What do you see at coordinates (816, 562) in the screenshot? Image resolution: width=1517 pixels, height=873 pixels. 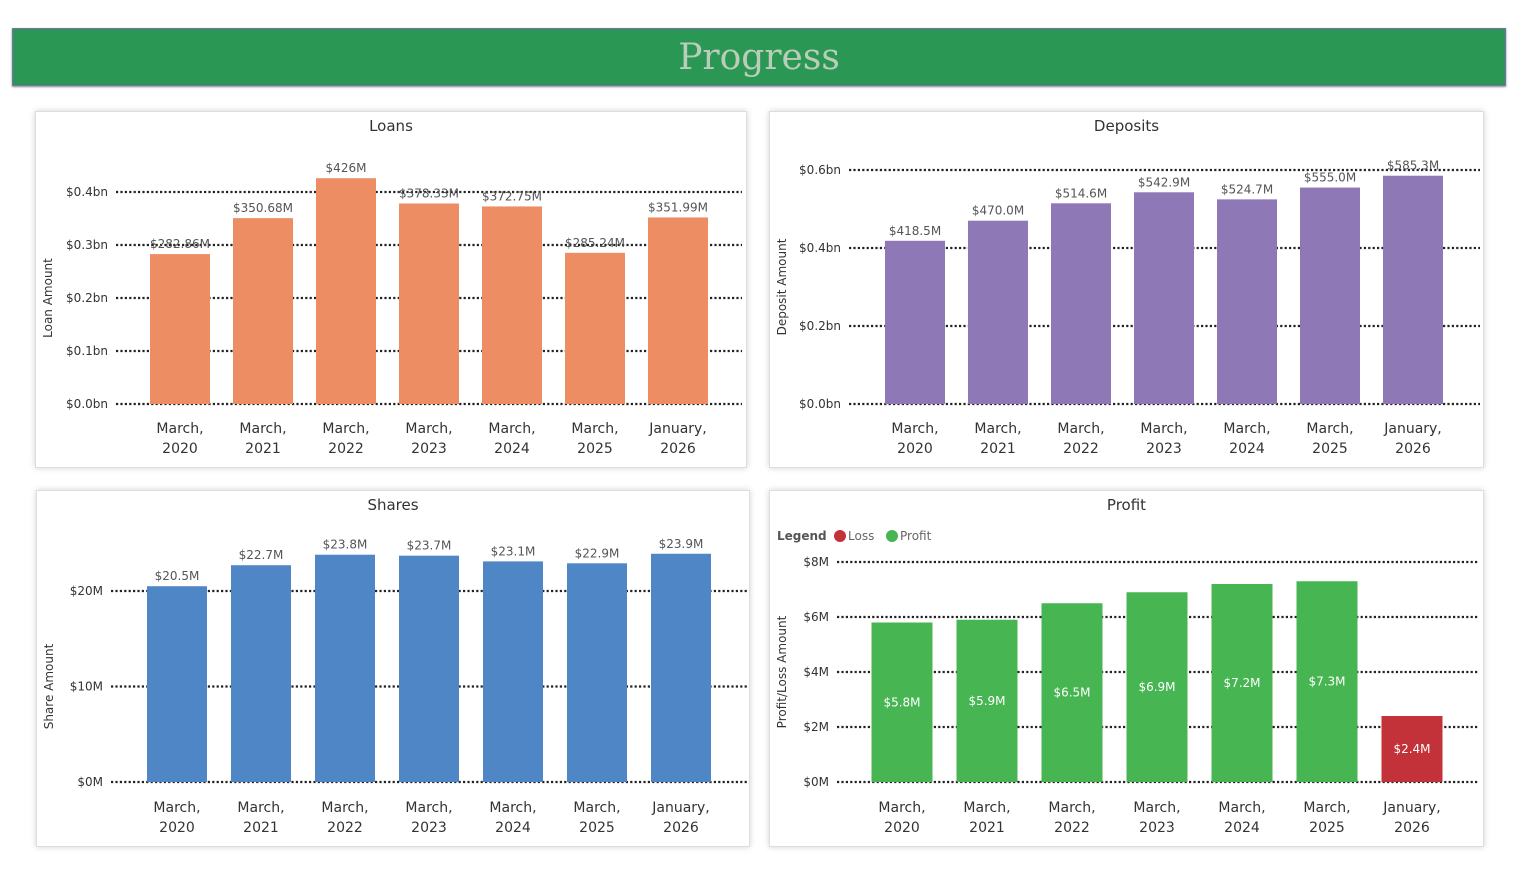 I see `y-tick-label: $8M` at bounding box center [816, 562].